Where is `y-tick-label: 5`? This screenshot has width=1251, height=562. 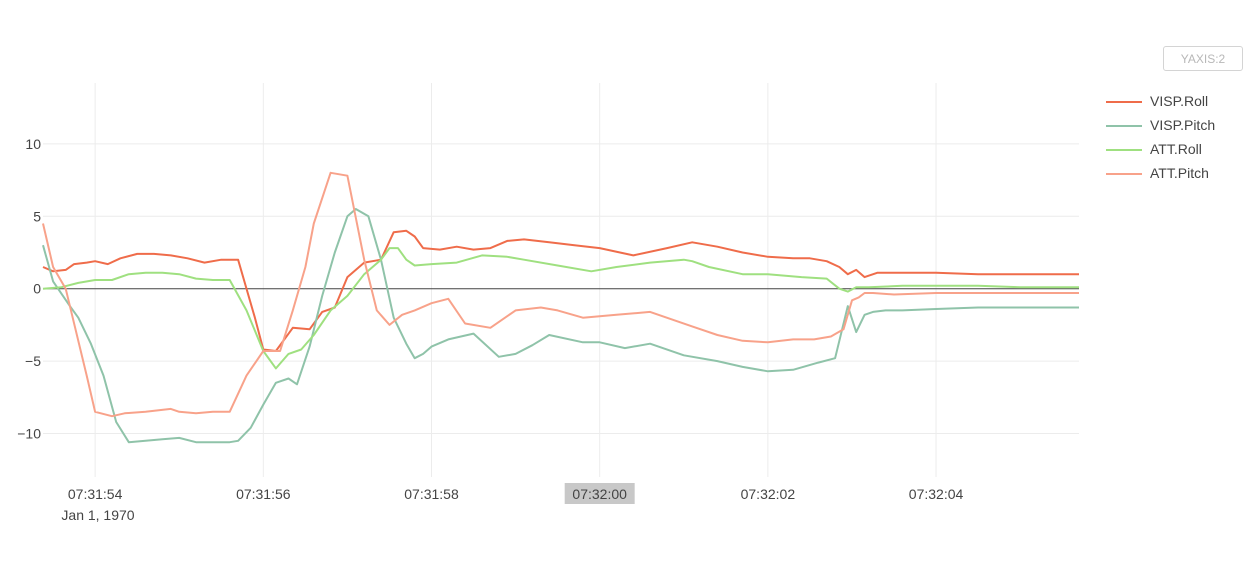
y-tick-label: 5 is located at coordinates (37, 216).